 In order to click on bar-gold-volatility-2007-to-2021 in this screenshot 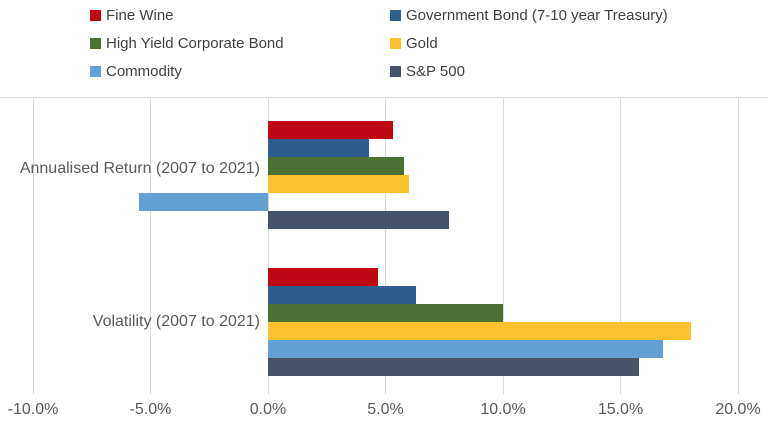, I will do `click(479, 331)`.